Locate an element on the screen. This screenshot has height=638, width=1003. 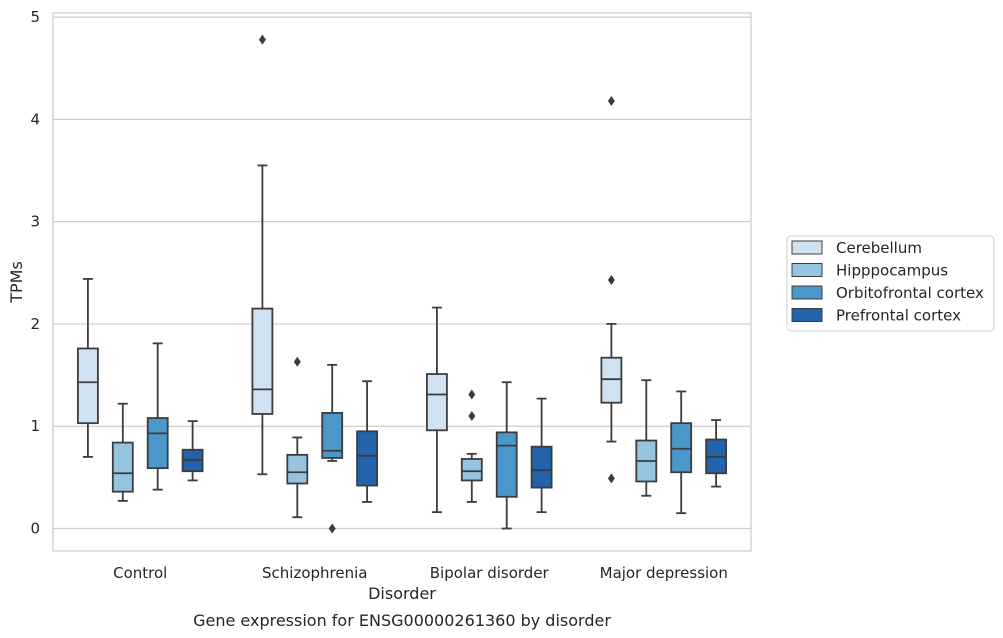
legend-entry: Prefrontal cortex is located at coordinates (898, 316).